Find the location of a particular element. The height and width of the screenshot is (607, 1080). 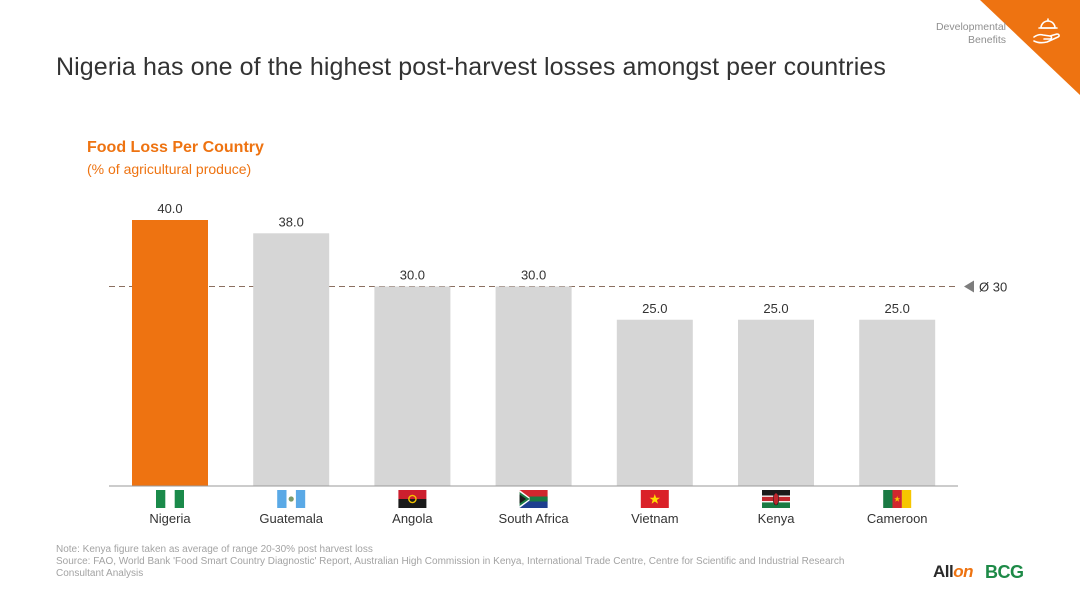

category-label: Cameroon is located at coordinates (897, 518).